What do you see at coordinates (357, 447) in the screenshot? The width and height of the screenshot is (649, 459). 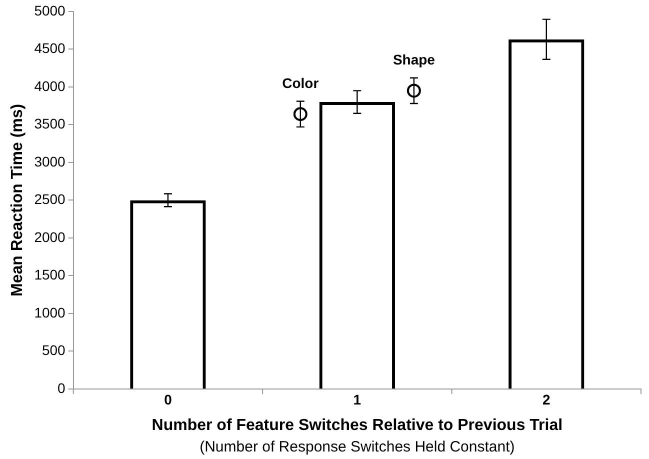 I see `text: (Number of Response Switches Held Constant)` at bounding box center [357, 447].